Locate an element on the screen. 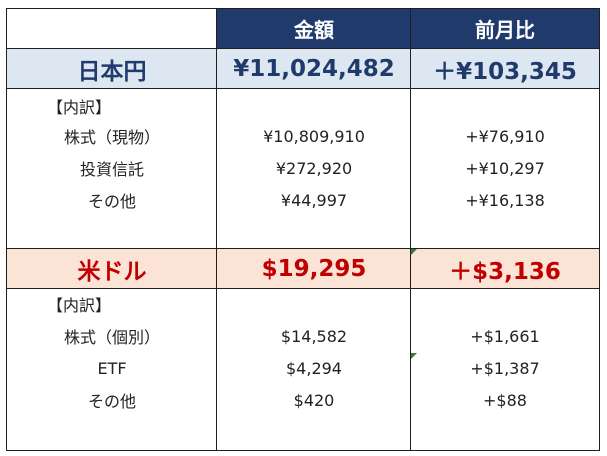  header-blank-cell is located at coordinates (112, 28).